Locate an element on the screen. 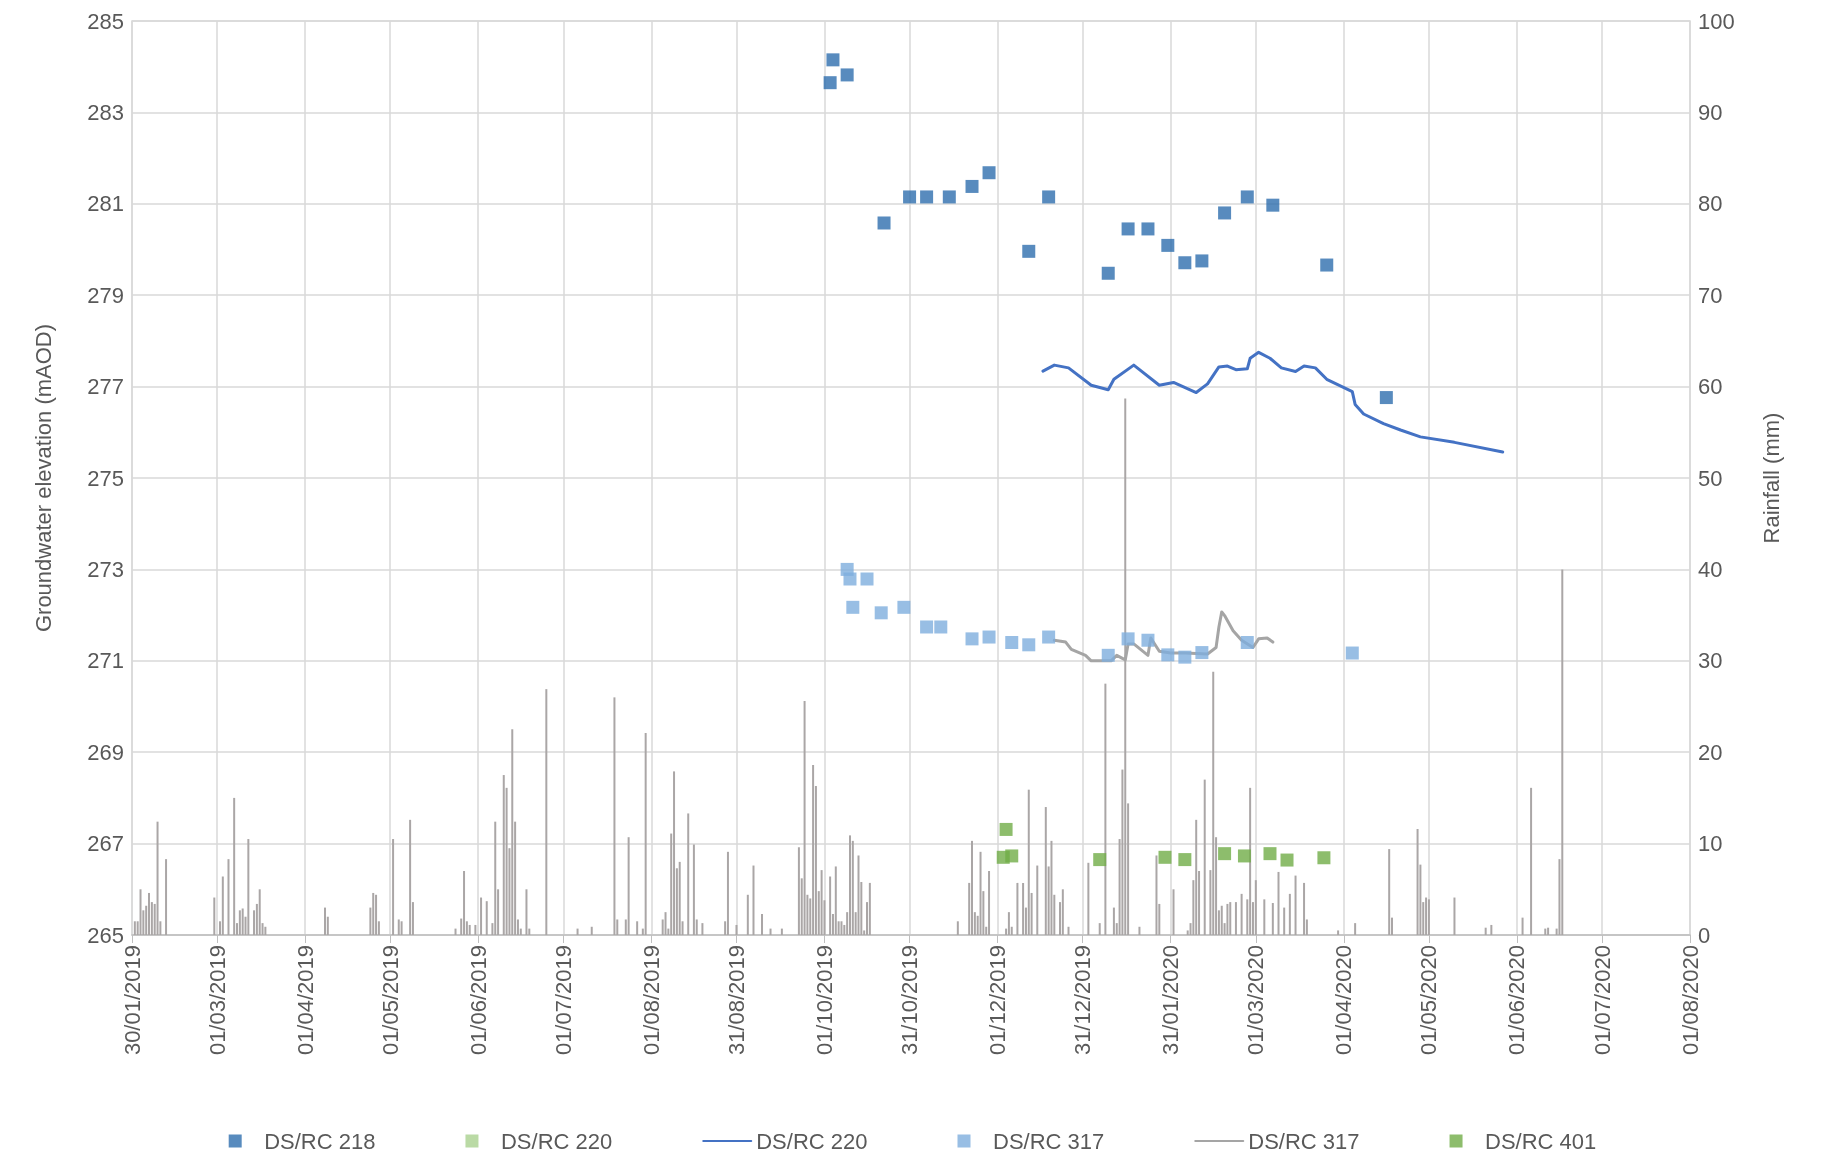  legend-label: DS/RC 220 is located at coordinates (812, 1141).